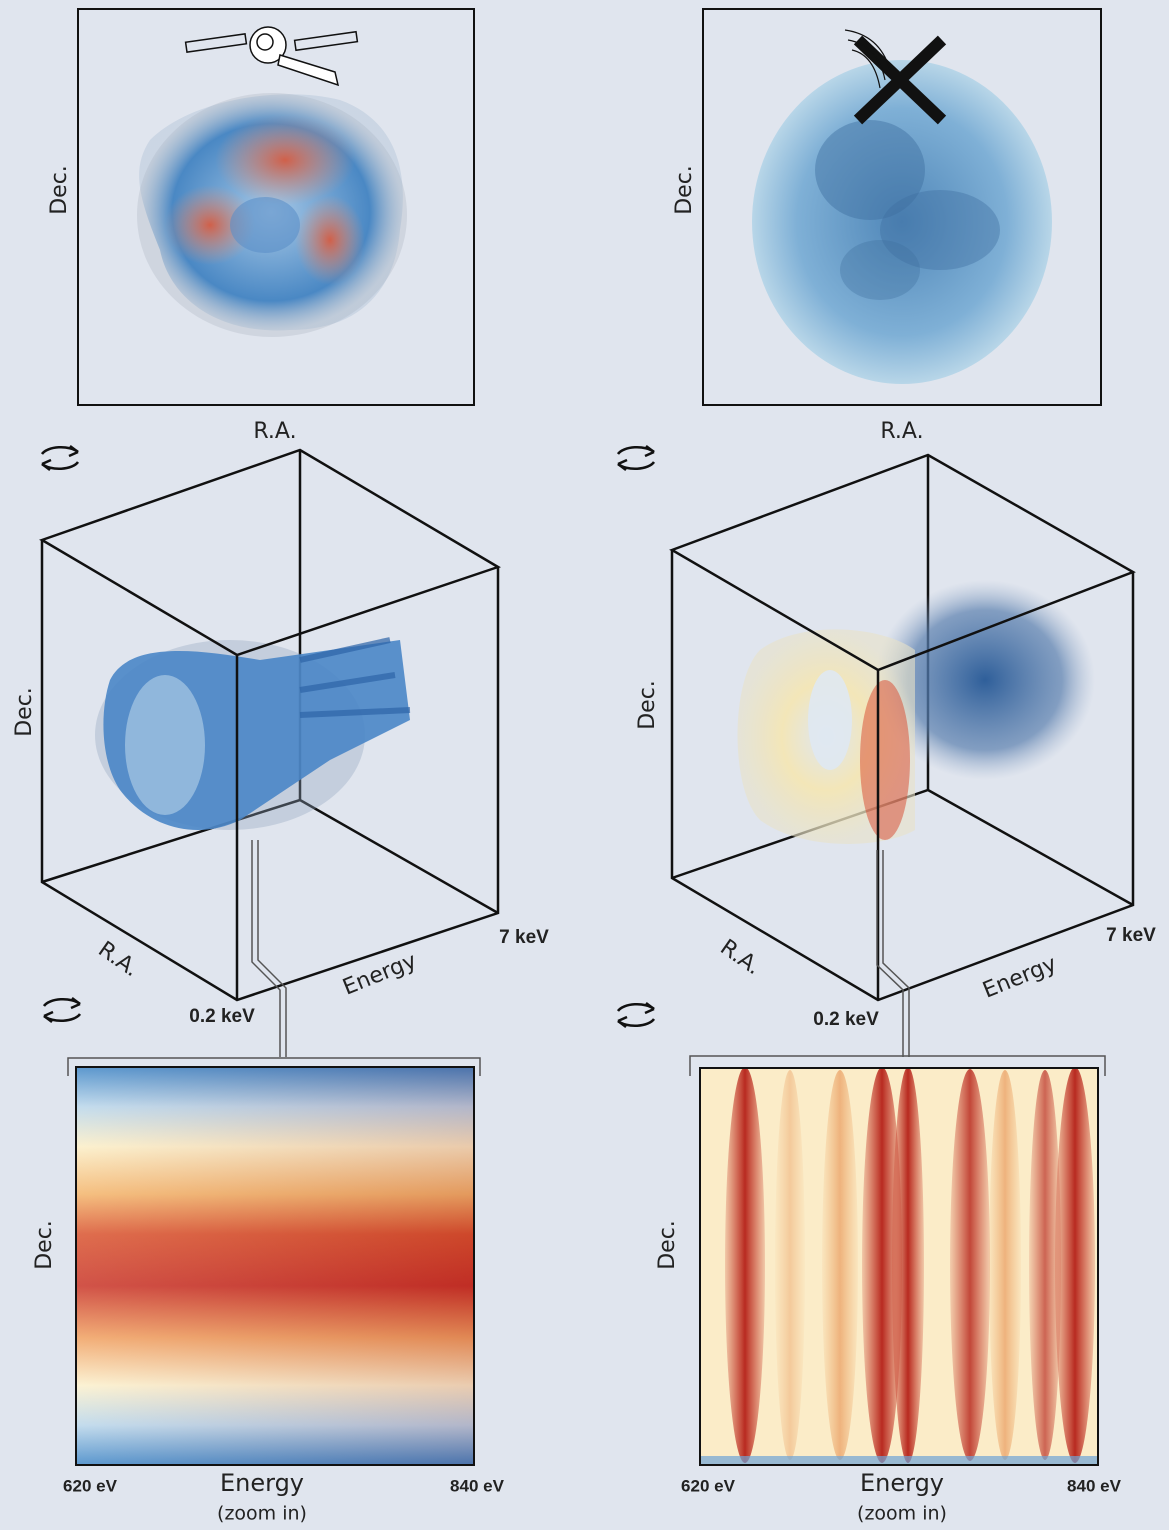  What do you see at coordinates (895, 77) in the screenshot?
I see `telescope-icon` at bounding box center [895, 77].